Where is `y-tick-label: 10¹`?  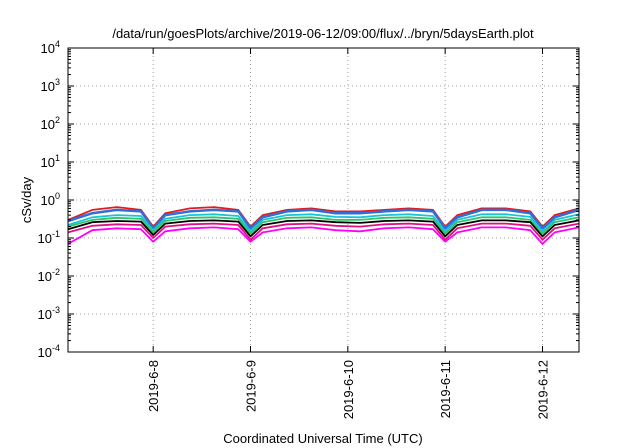
y-tick-label: 10¹ is located at coordinates (50, 161).